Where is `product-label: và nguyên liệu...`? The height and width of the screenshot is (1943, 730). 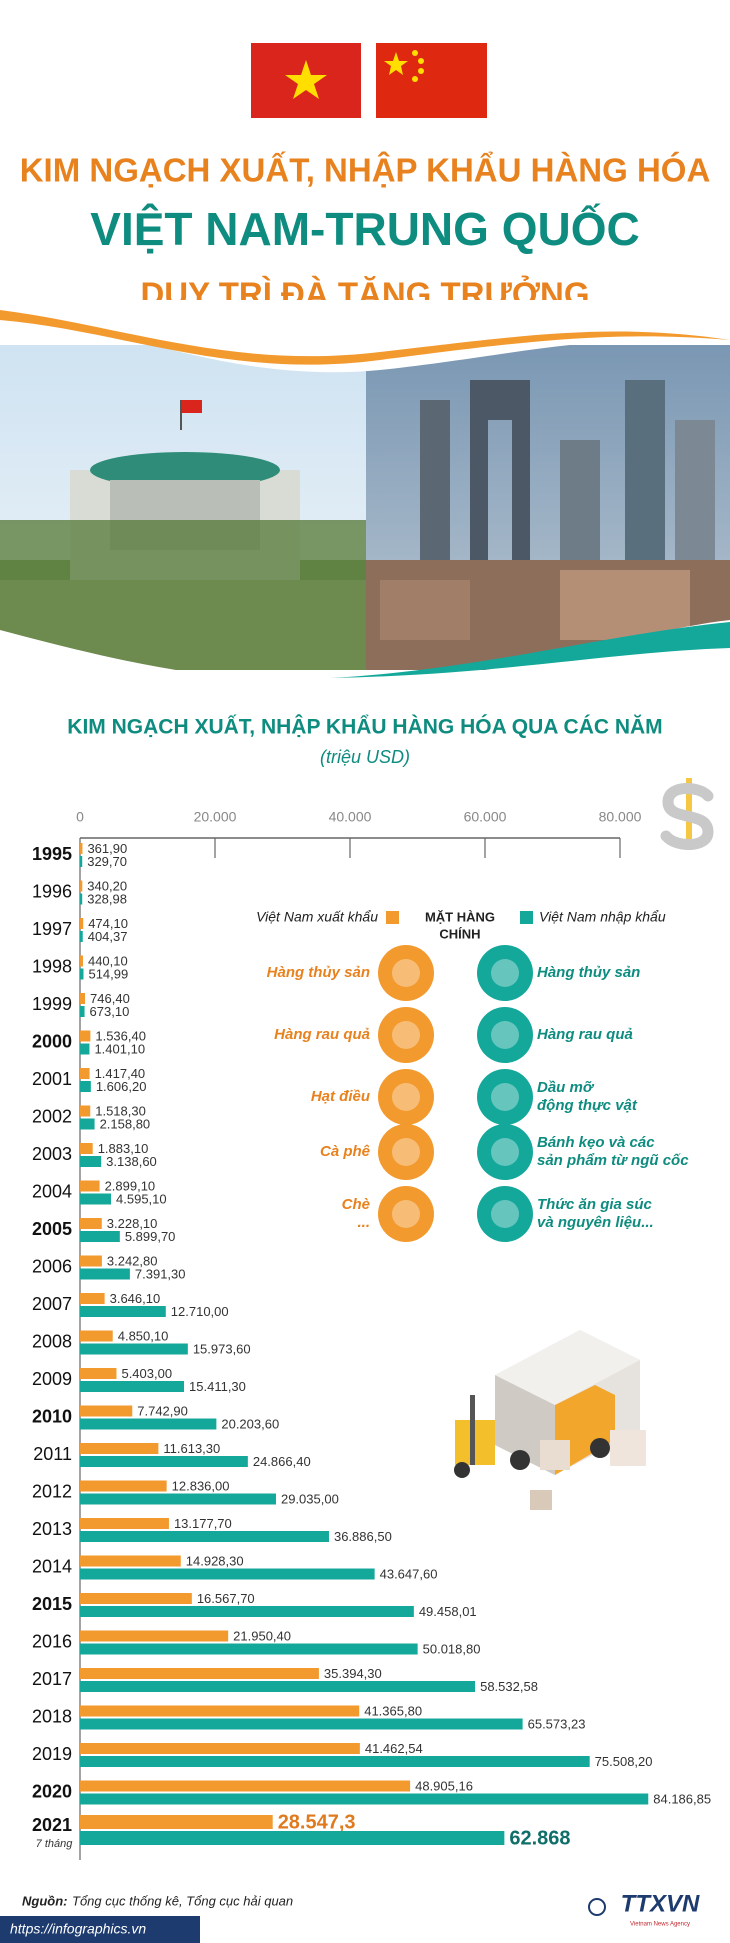
product-label: và nguyên liệu... is located at coordinates (595, 1222).